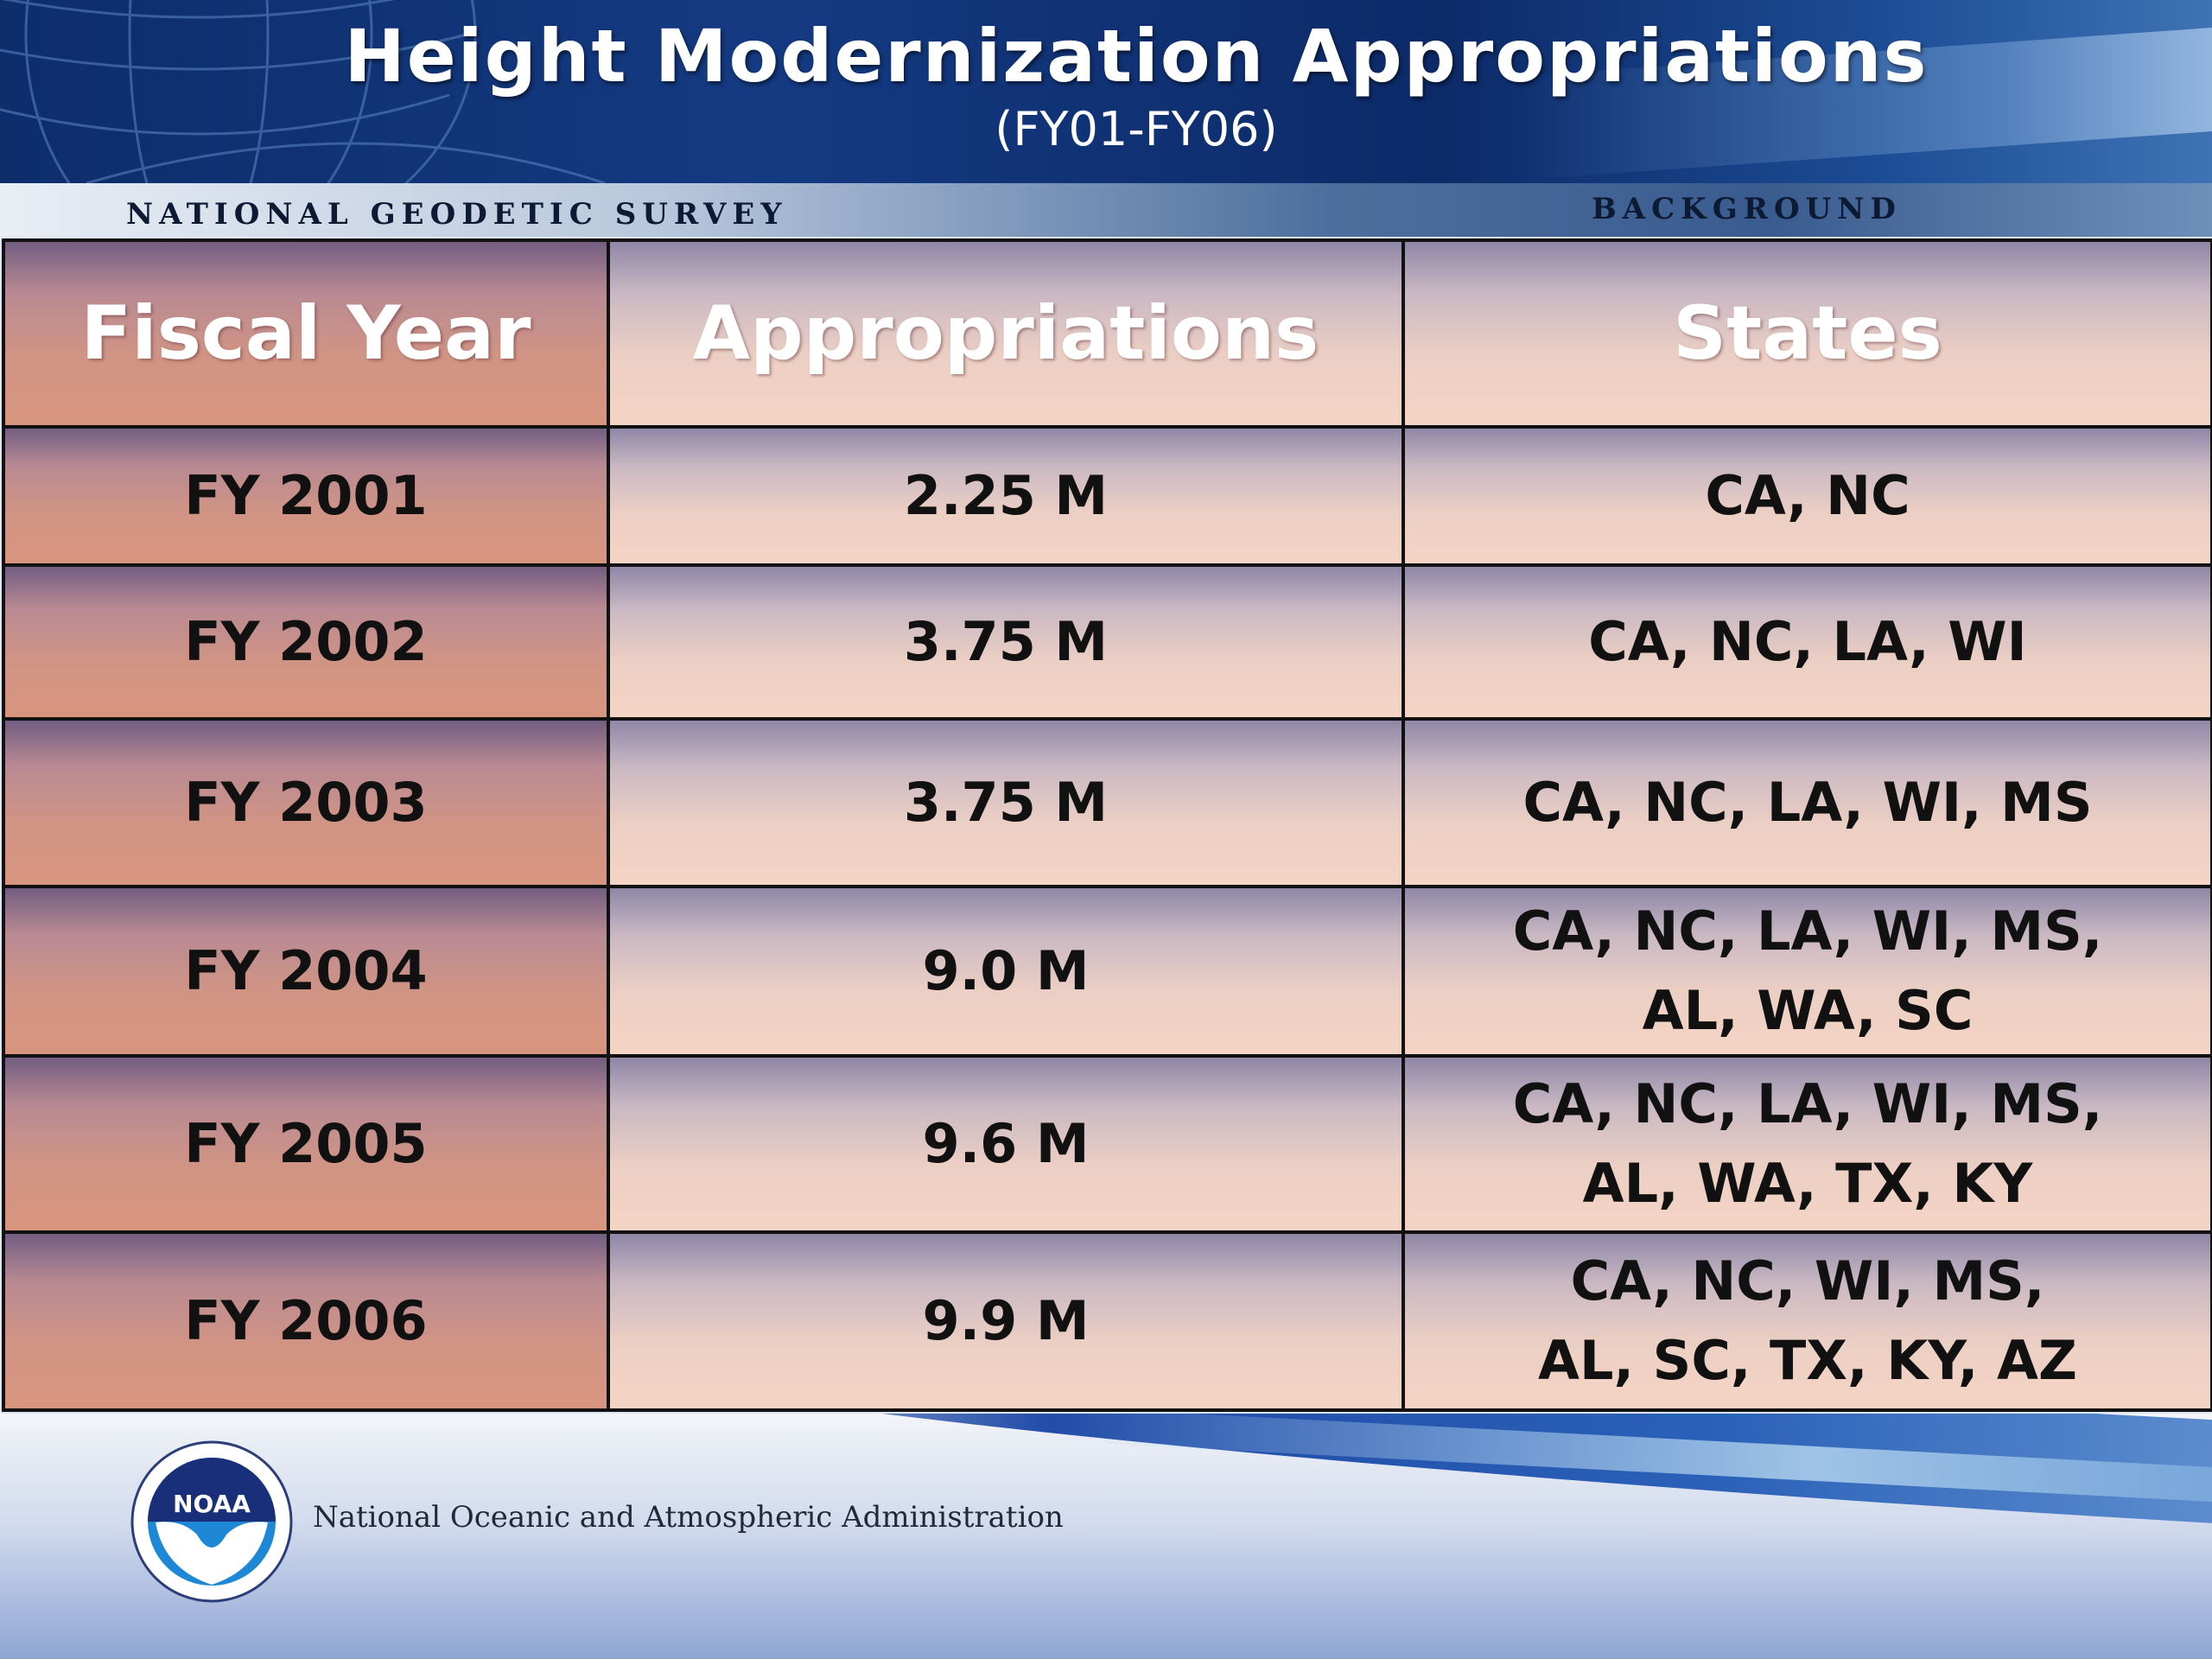 The width and height of the screenshot is (2212, 1659). I want to click on states-cell: CA, NC, LA, WI, MS, so click(1807, 802).